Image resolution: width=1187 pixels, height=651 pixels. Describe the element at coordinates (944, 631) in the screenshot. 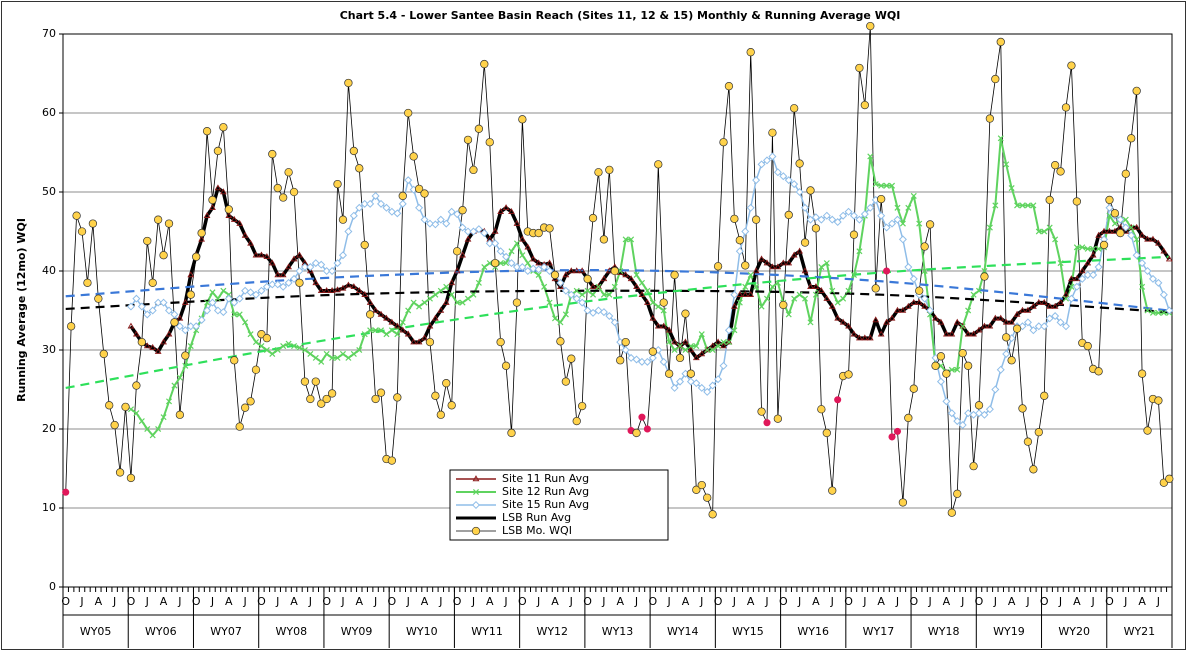

I see `x-group-label: WY18` at that location.